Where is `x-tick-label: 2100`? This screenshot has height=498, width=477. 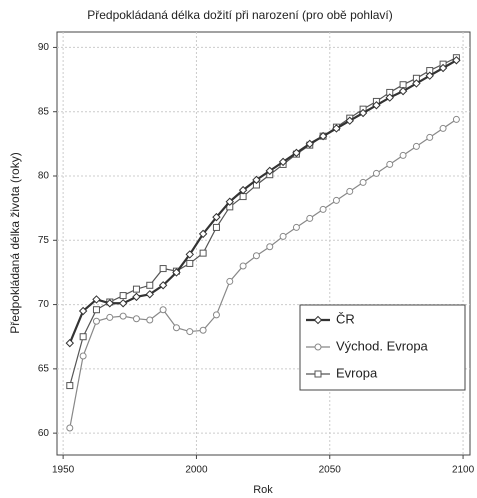
x-tick-label: 2100 is located at coordinates (463, 470).